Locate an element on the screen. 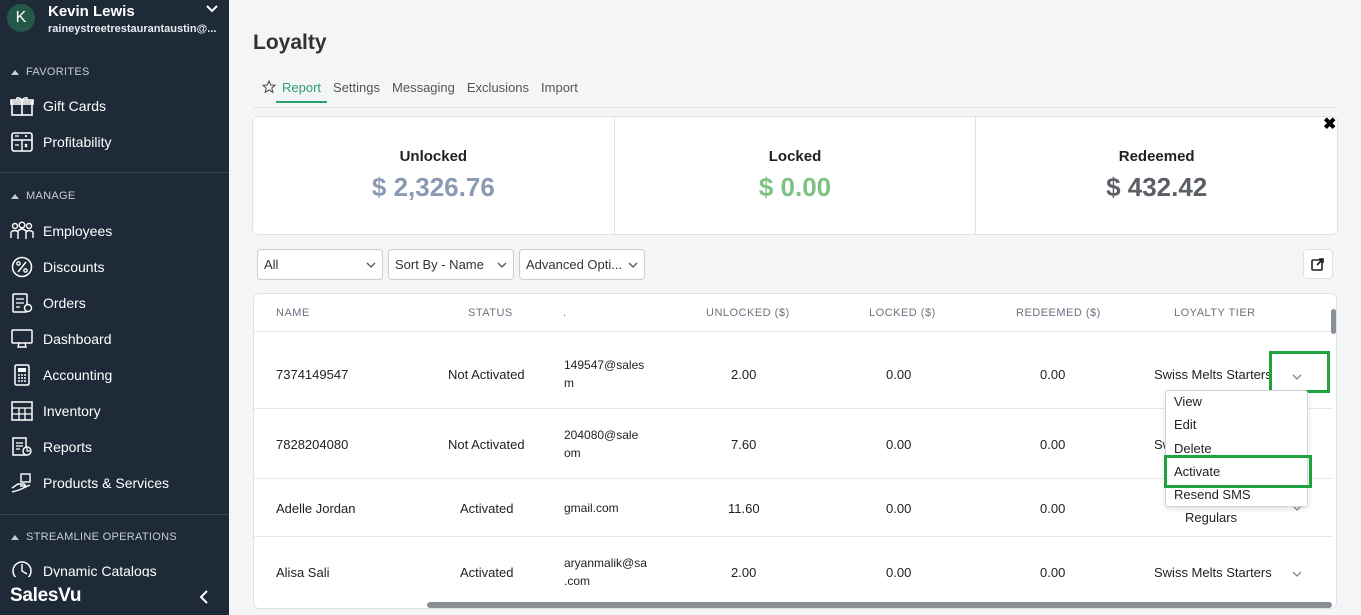 The width and height of the screenshot is (1361, 615). column-header: UNLOCKED ($) is located at coordinates (748, 313).